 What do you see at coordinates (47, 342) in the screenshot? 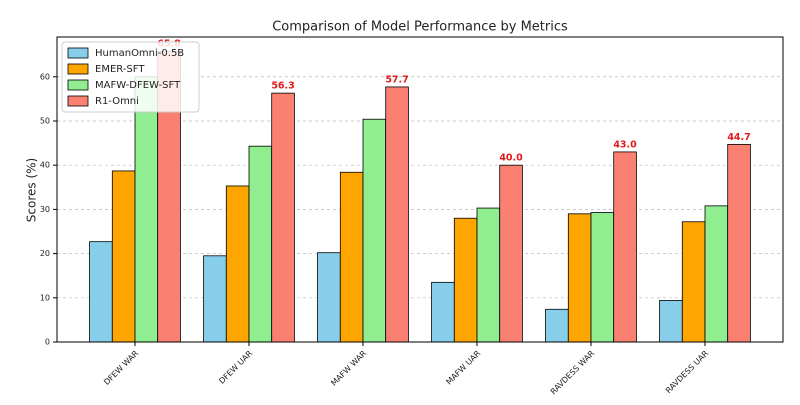
I see `y-tick-label: 0` at bounding box center [47, 342].